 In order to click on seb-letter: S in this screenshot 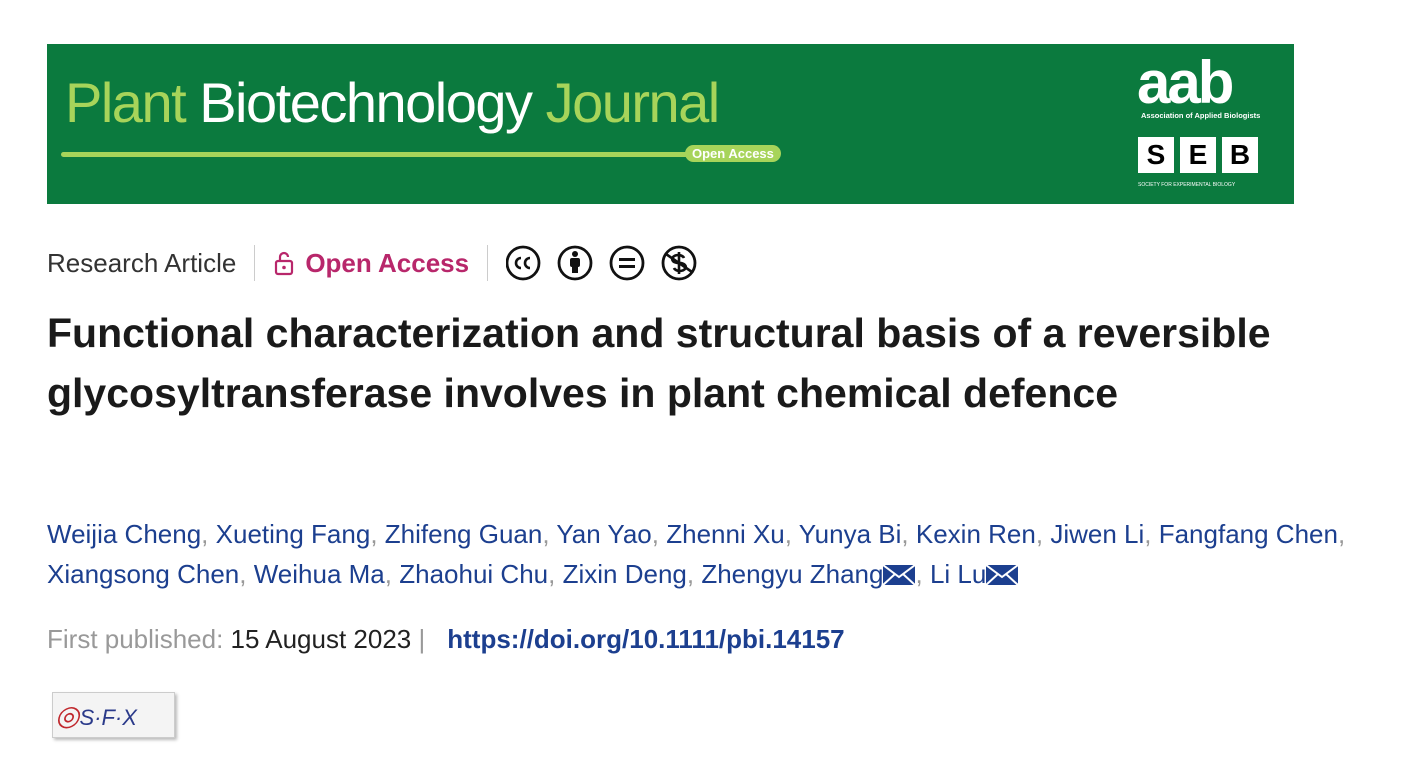, I will do `click(1156, 155)`.